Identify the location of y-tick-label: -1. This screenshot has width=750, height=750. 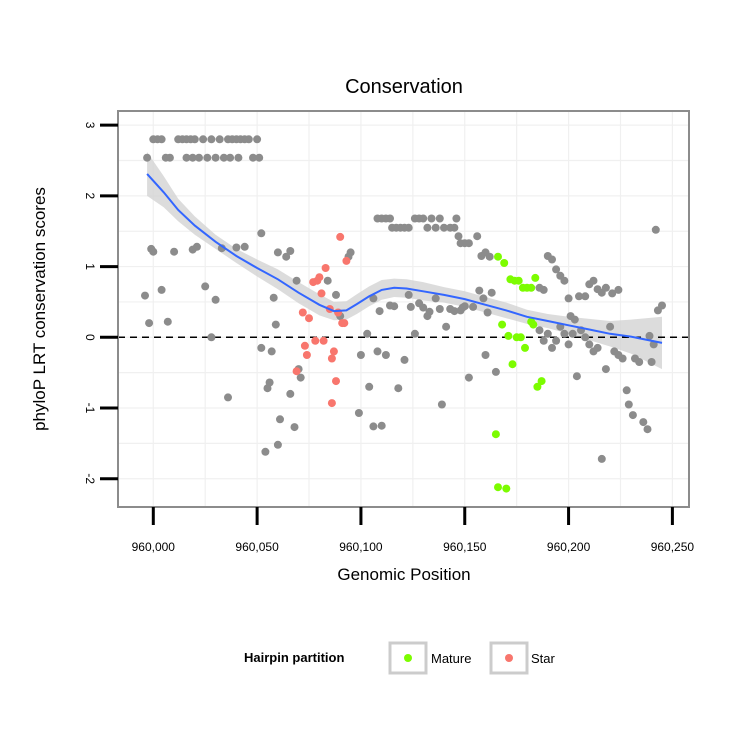
(90, 408).